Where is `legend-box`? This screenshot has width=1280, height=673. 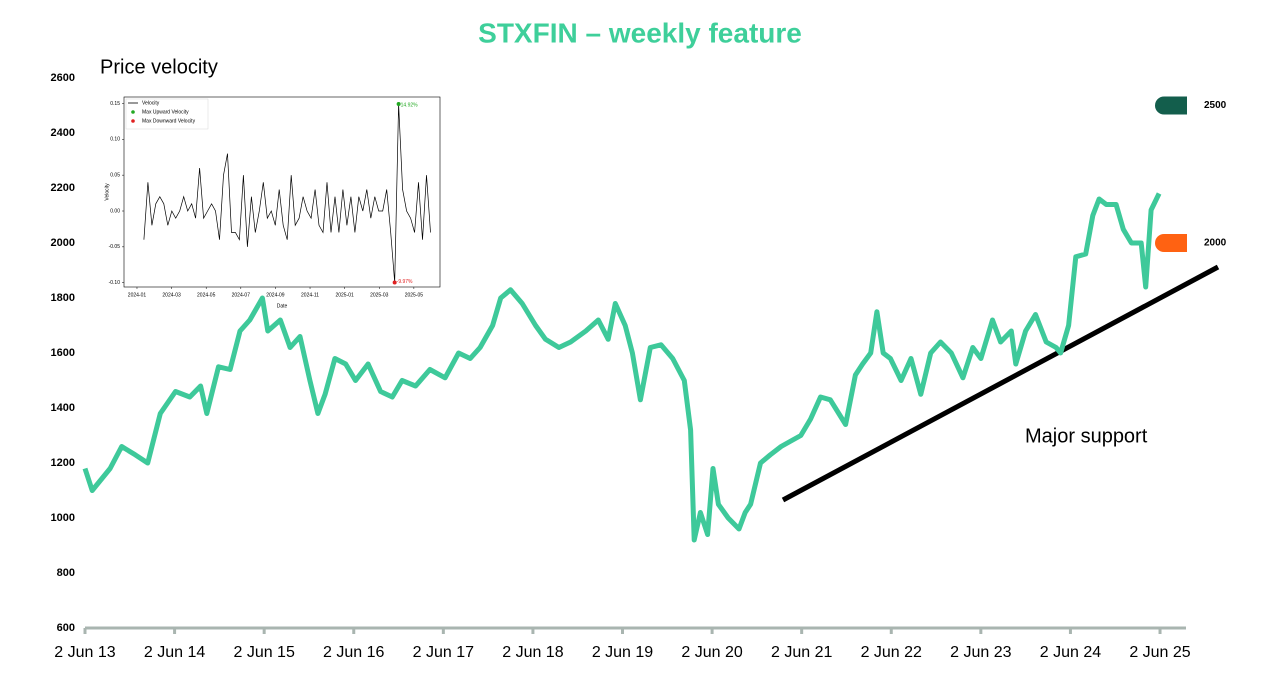 legend-box is located at coordinates (167, 114).